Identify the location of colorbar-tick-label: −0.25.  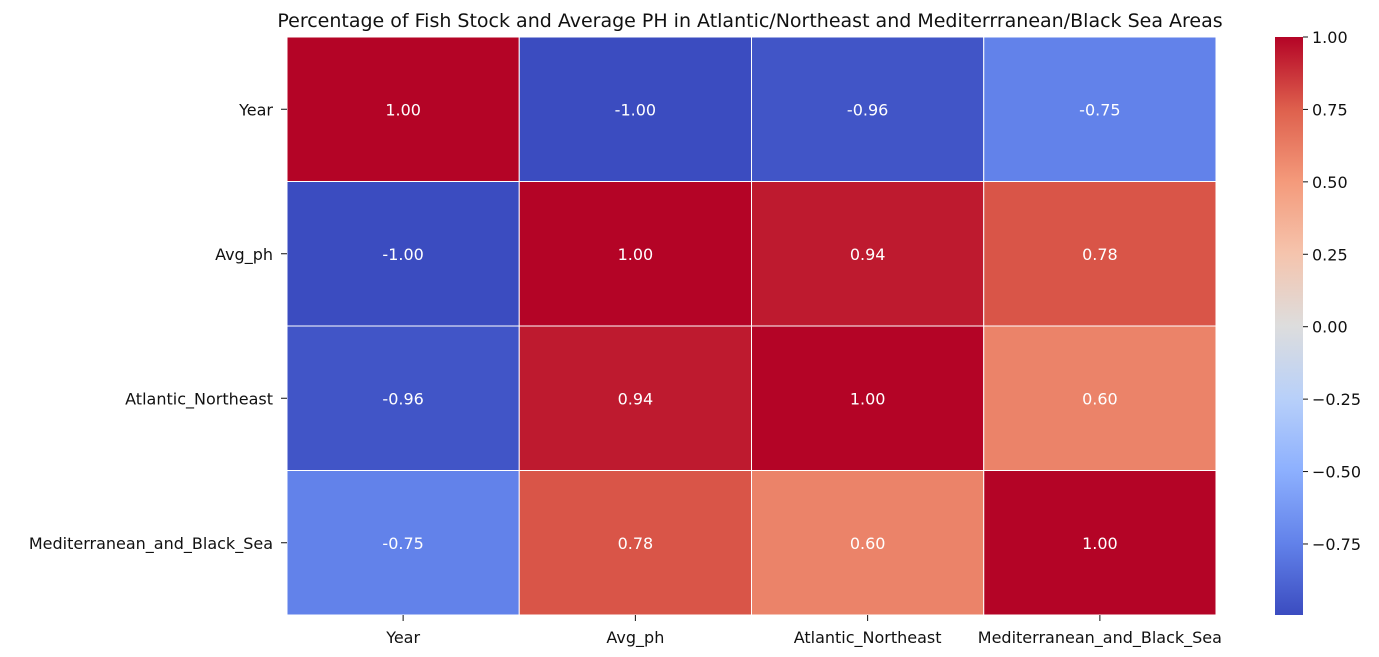
(1336, 399).